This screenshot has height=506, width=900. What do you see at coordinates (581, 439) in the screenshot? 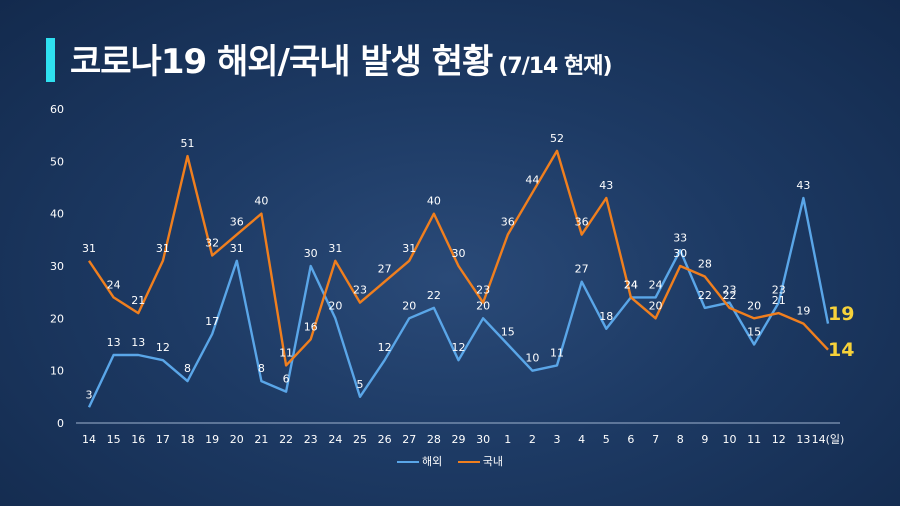
I see `x-tick-label: 4` at bounding box center [581, 439].